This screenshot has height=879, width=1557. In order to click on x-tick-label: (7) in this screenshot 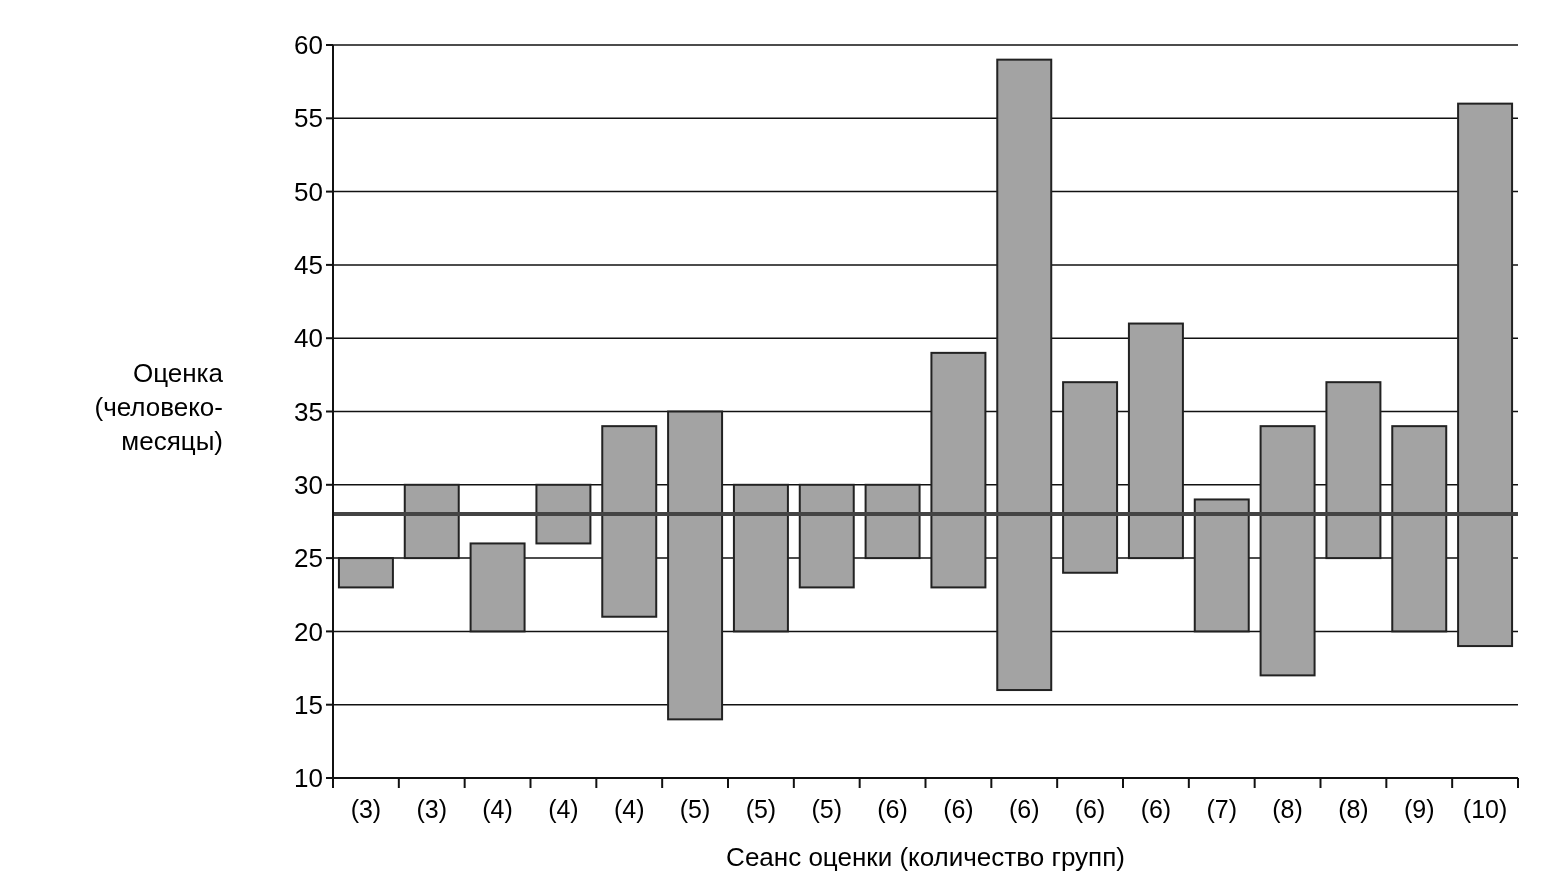, I will do `click(1222, 809)`.